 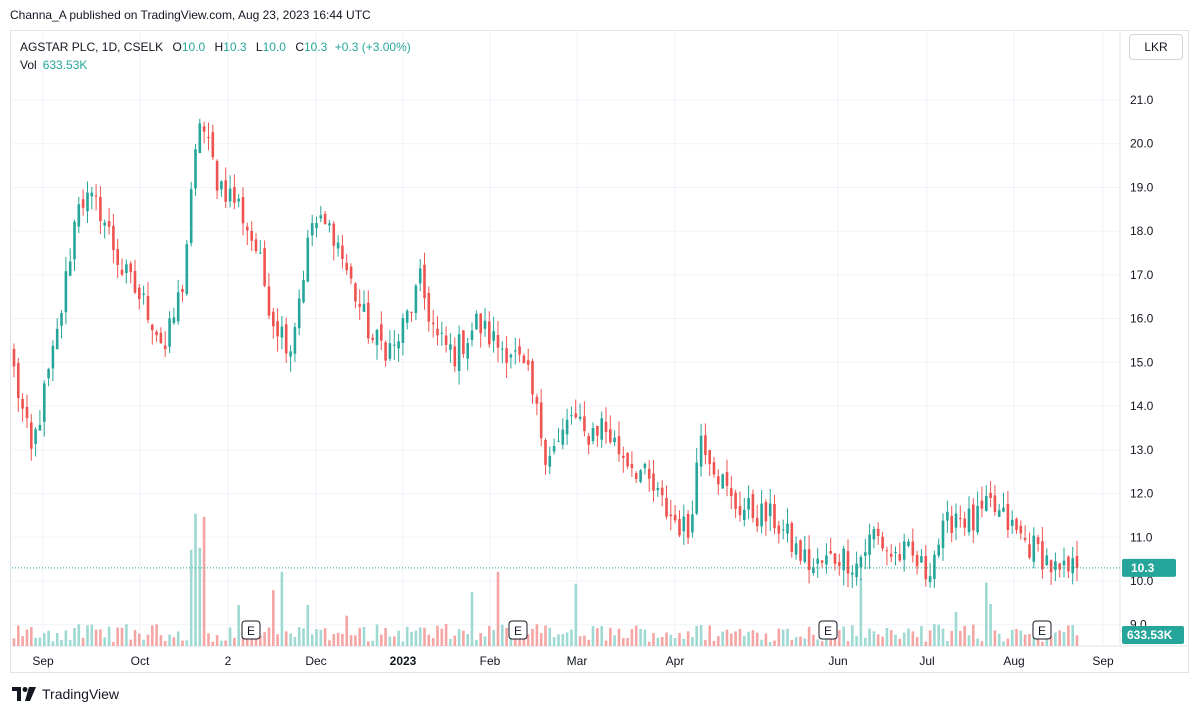 I want to click on symbol-name: AGSTAR PLC, 1D, CSELK, so click(x=92, y=47).